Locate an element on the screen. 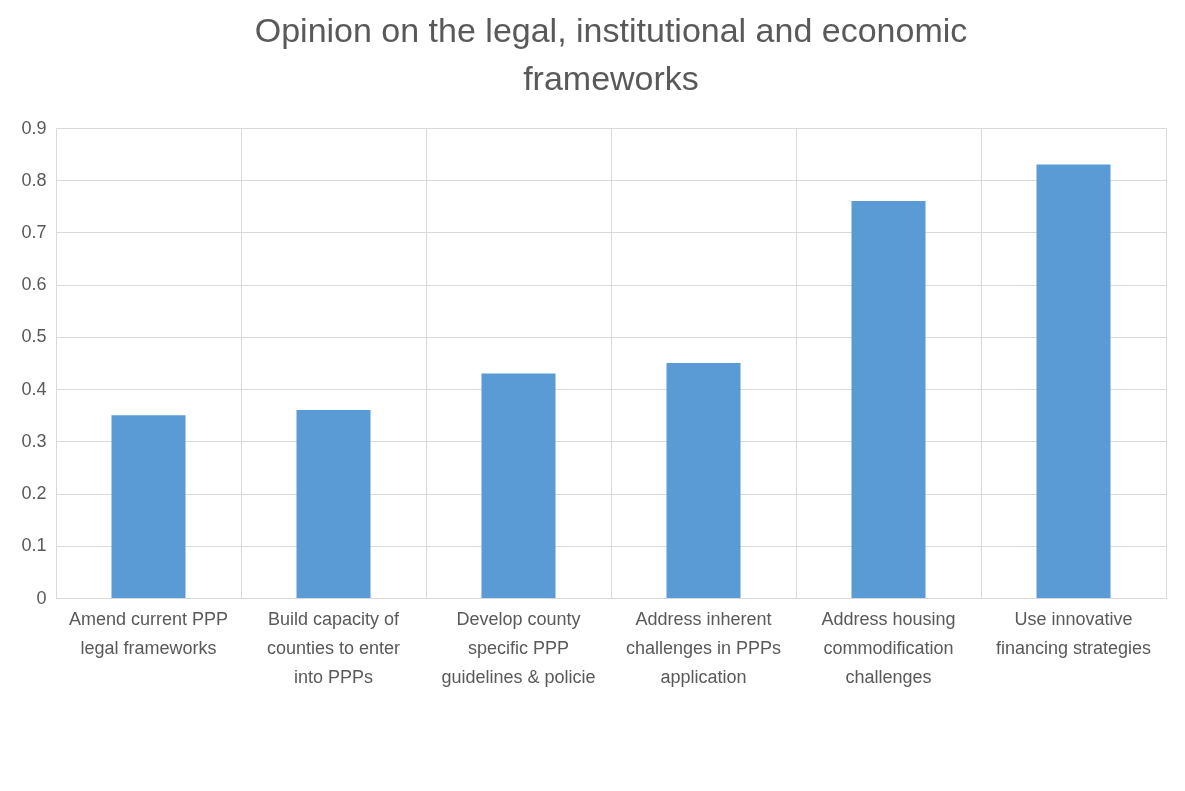 The image size is (1185, 791). y-tick-label: 0.3 is located at coordinates (34, 440).